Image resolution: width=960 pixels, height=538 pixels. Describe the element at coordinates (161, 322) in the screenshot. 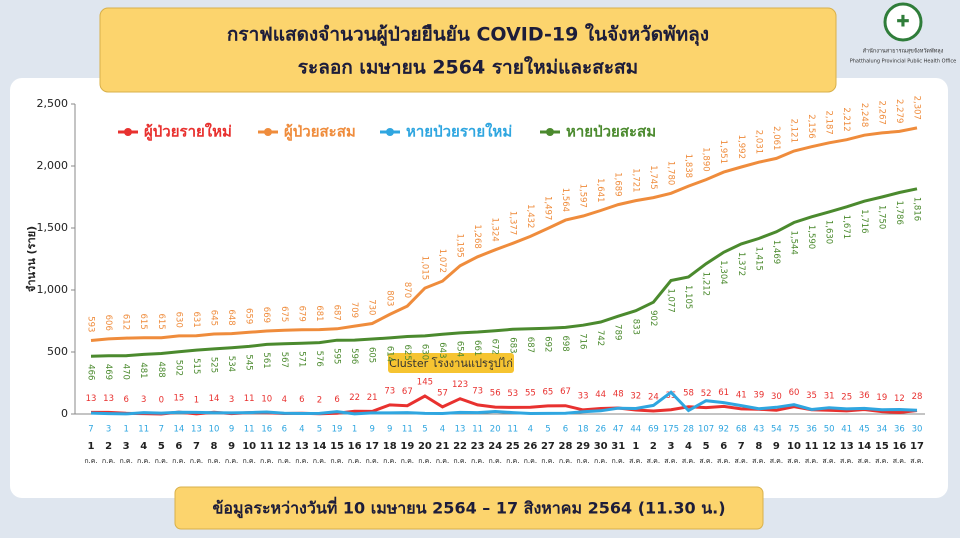

I see `value-label: 615` at that location.